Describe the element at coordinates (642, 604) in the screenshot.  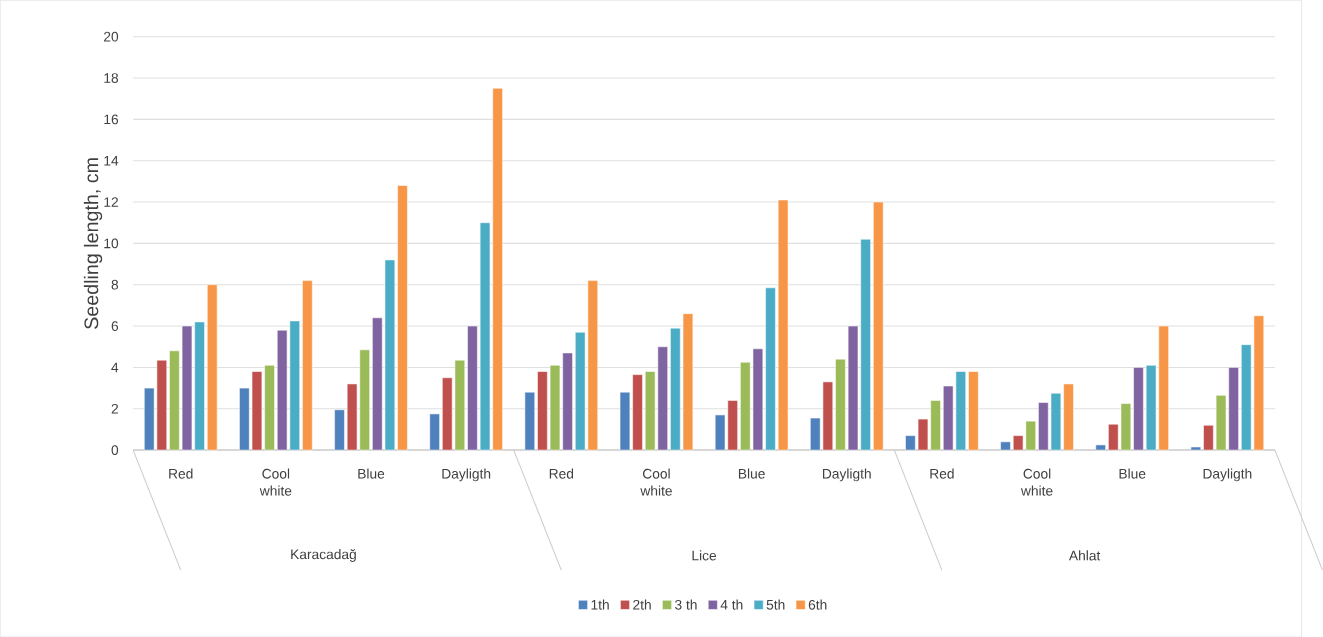
I see `legend-label: 2th` at that location.